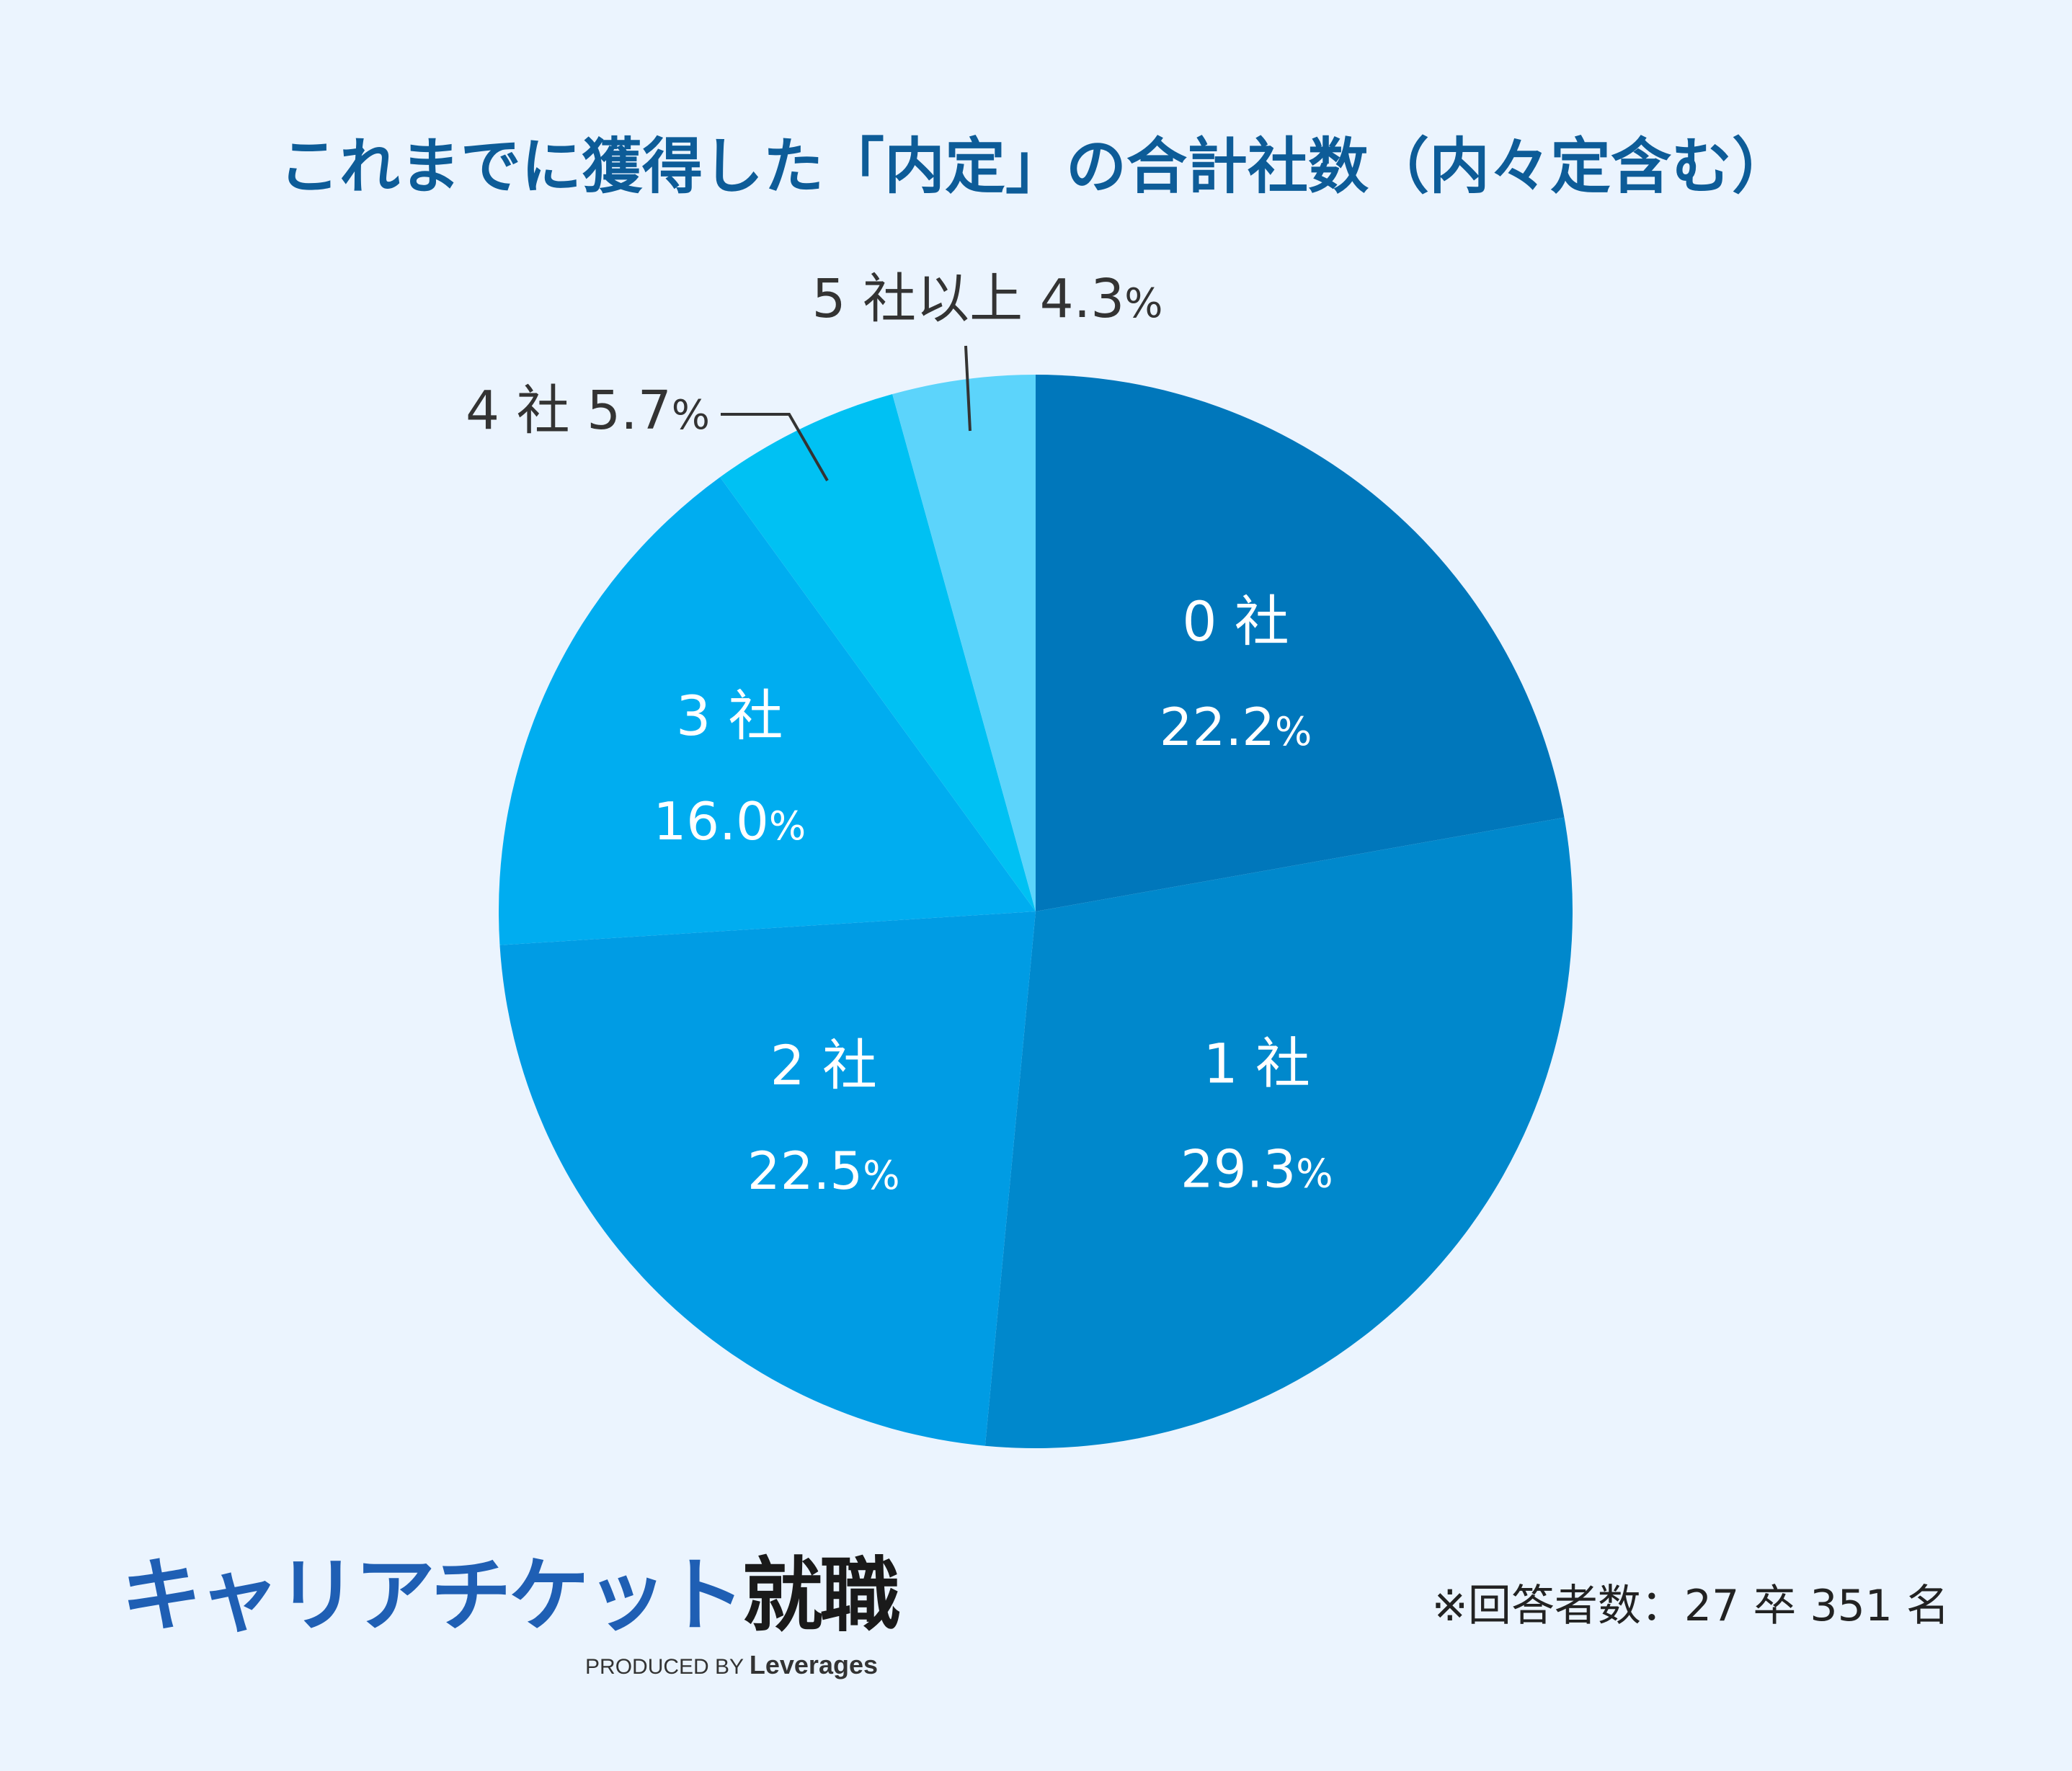 This screenshot has width=2072, height=1771. What do you see at coordinates (664, 1667) in the screenshot?
I see `logo-produced-by: PRODUCED BY` at bounding box center [664, 1667].